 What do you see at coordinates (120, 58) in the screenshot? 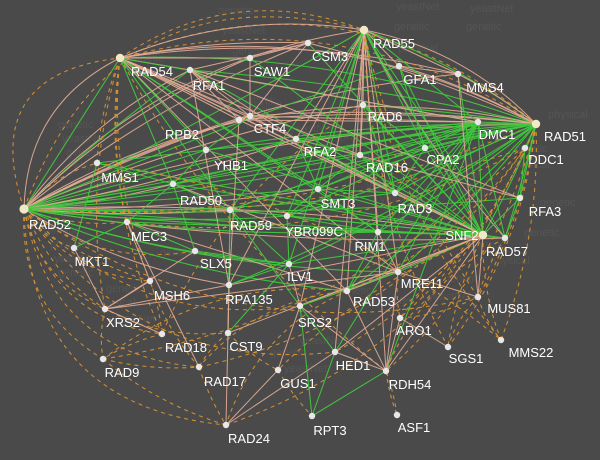
I see `graph-node-rad54` at bounding box center [120, 58].